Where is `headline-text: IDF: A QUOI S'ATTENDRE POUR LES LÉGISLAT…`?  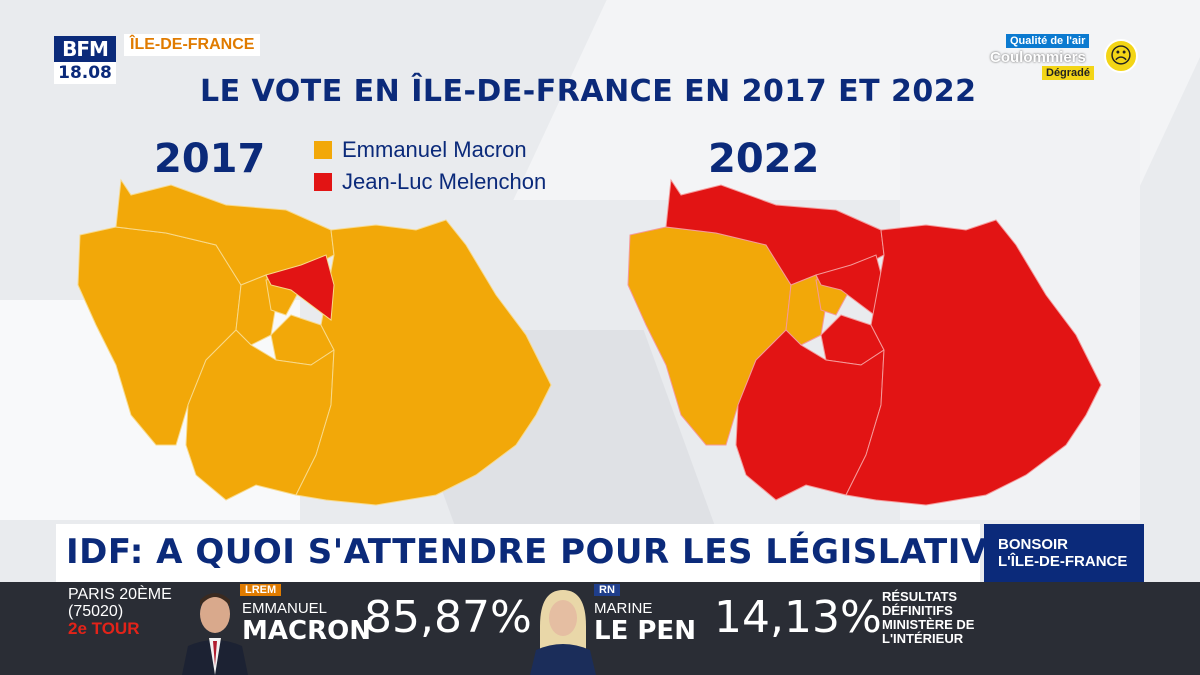
headline-text: IDF: A QUOI S'ATTENDRE POUR LES LÉGISLAT… is located at coordinates (567, 552).